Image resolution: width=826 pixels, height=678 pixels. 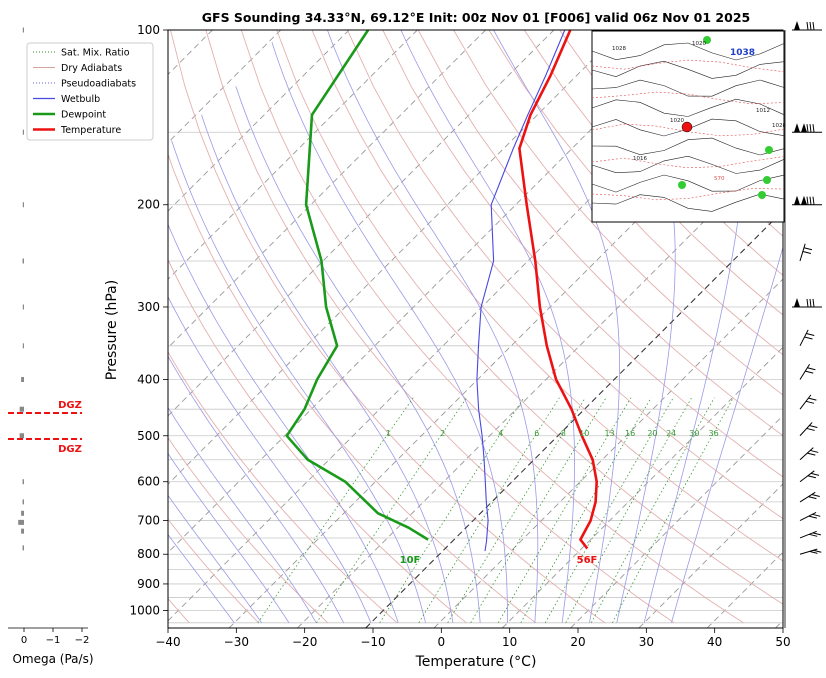 What do you see at coordinates (148, 307) in the screenshot?
I see `y-tick-label: 300` at bounding box center [148, 307].